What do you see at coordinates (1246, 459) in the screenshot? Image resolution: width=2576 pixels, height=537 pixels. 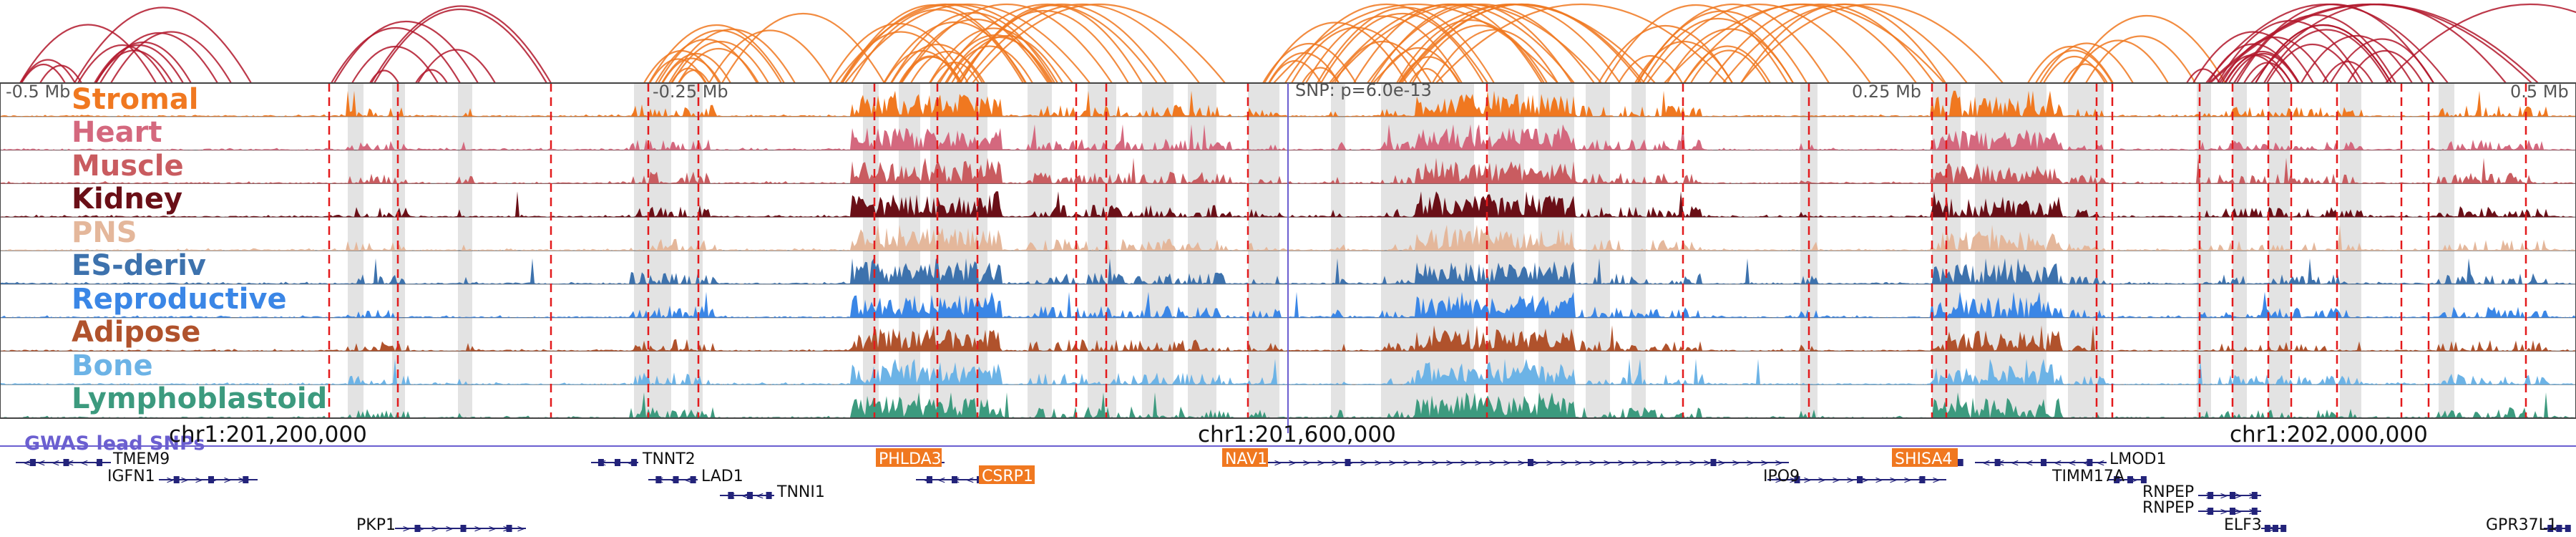 I see `gene-label: NAV1` at bounding box center [1246, 459].